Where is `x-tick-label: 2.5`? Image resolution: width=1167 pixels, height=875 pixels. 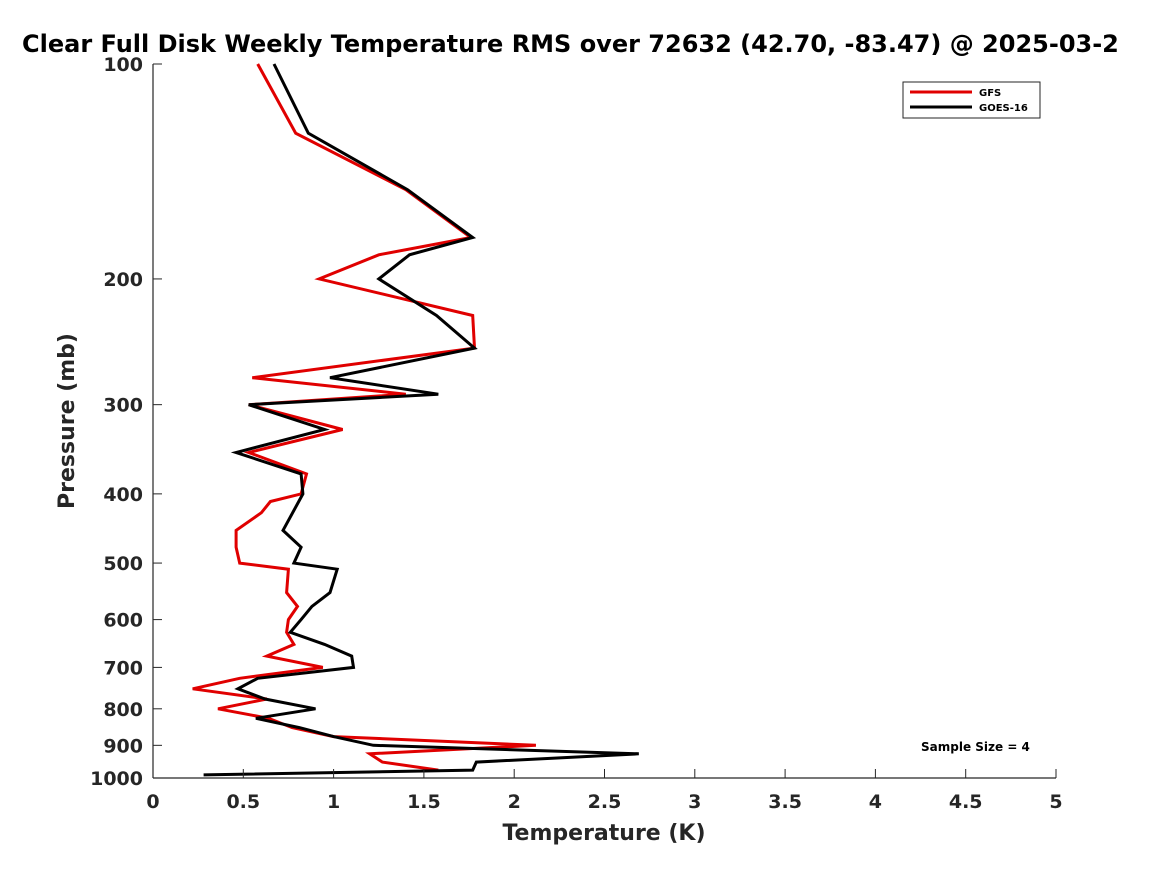
x-tick-label: 2.5 is located at coordinates (605, 802).